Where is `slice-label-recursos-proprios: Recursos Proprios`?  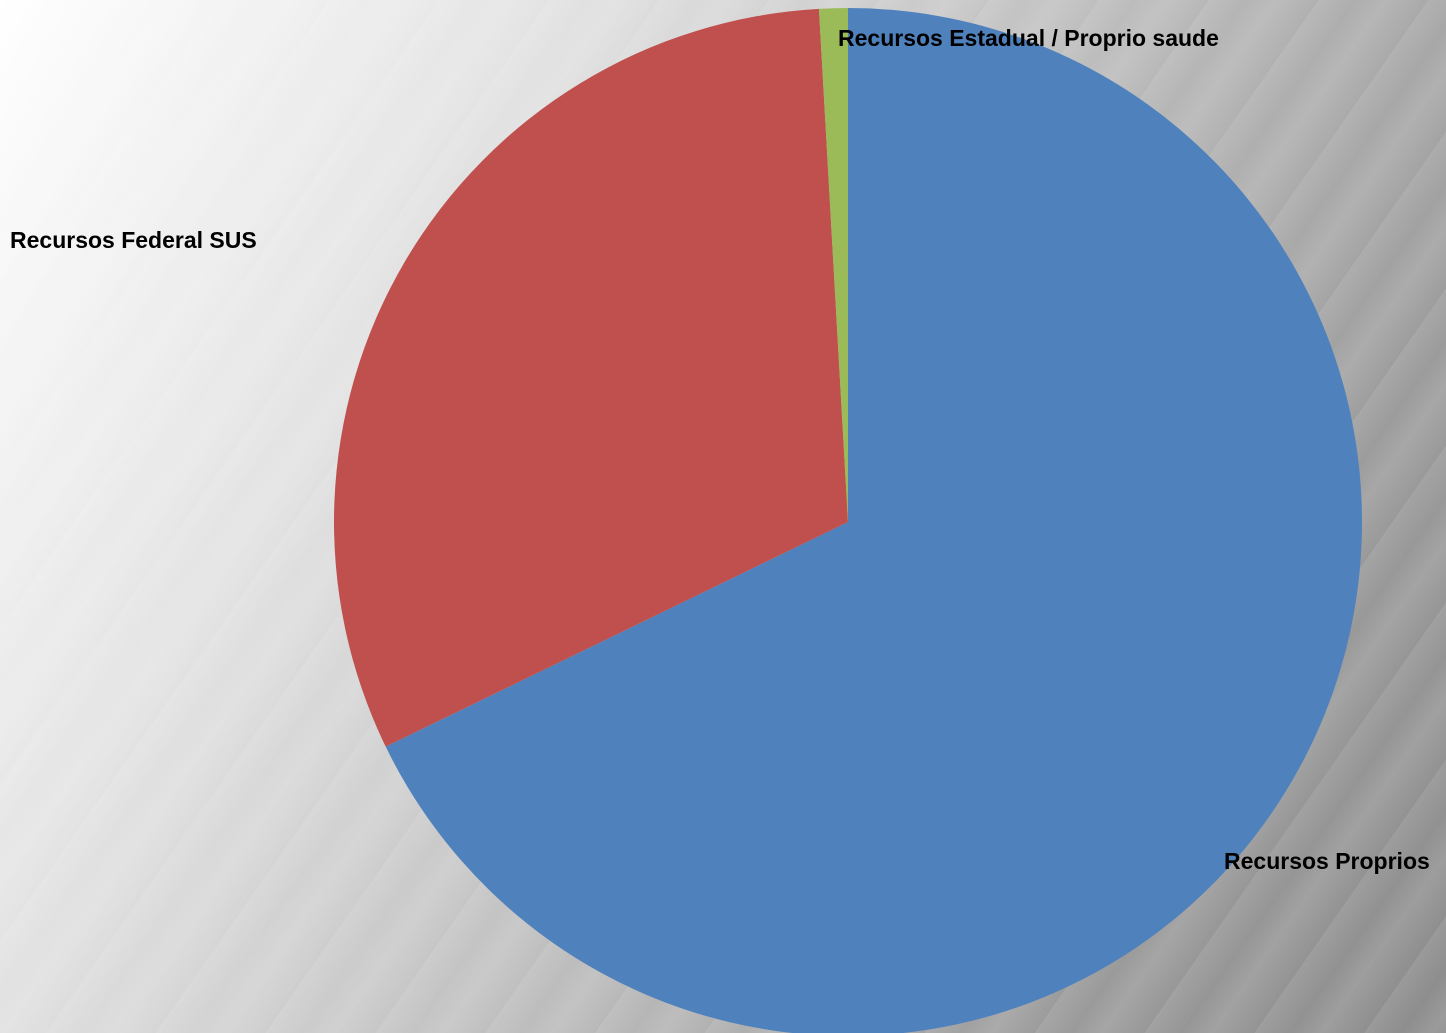 slice-label-recursos-proprios: Recursos Proprios is located at coordinates (1327, 861).